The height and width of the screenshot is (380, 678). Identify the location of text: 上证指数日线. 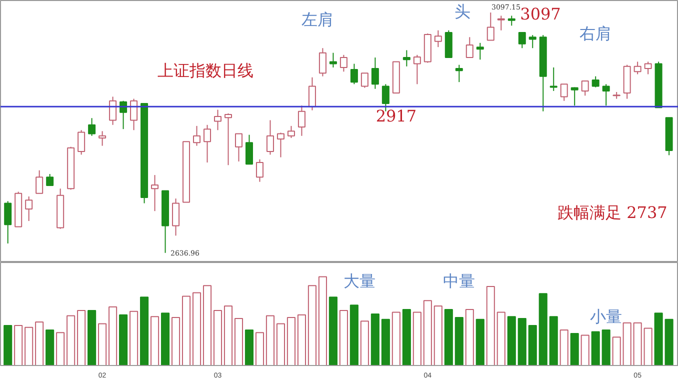
(206, 70).